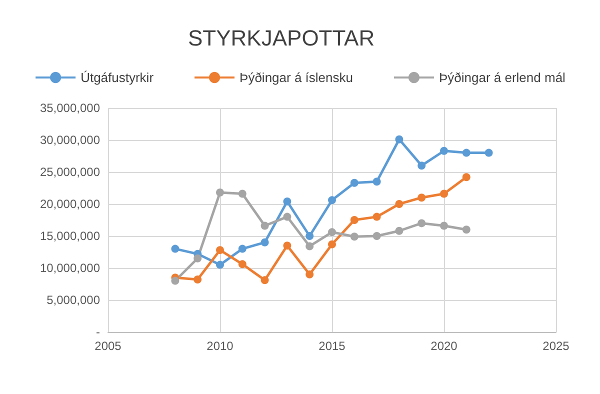  What do you see at coordinates (502, 77) in the screenshot?
I see `legend-label: Þýðingar á erlend mál` at bounding box center [502, 77].